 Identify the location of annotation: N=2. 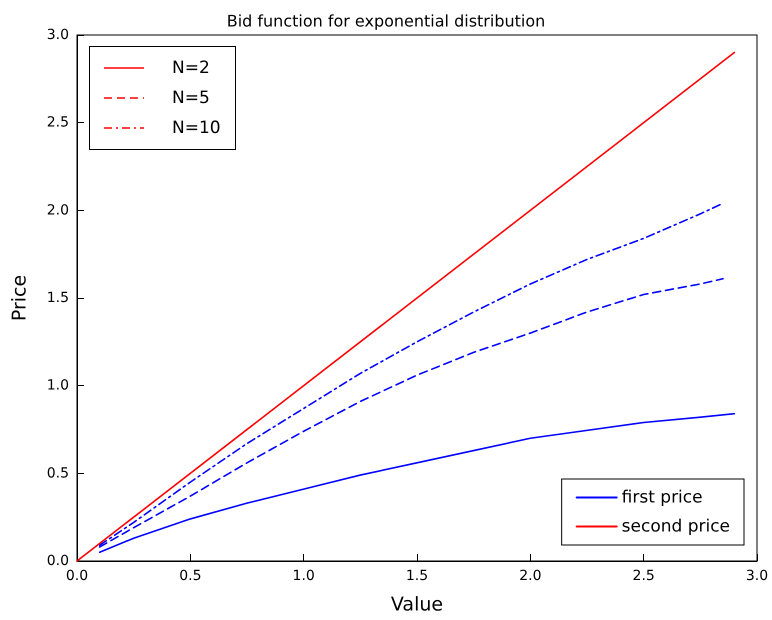
(191, 68).